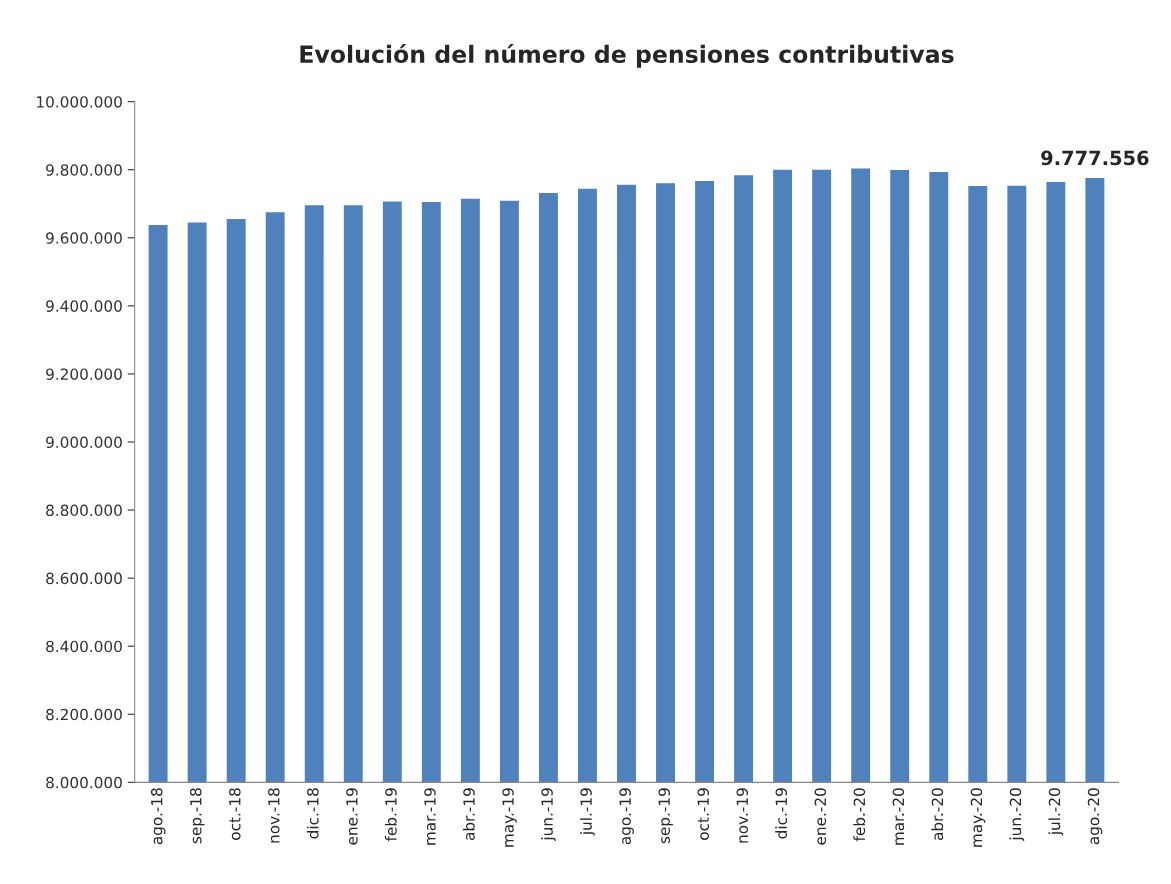 This screenshot has height=884, width=1171. What do you see at coordinates (859, 815) in the screenshot?
I see `x-tick-label: feb.-20` at bounding box center [859, 815].